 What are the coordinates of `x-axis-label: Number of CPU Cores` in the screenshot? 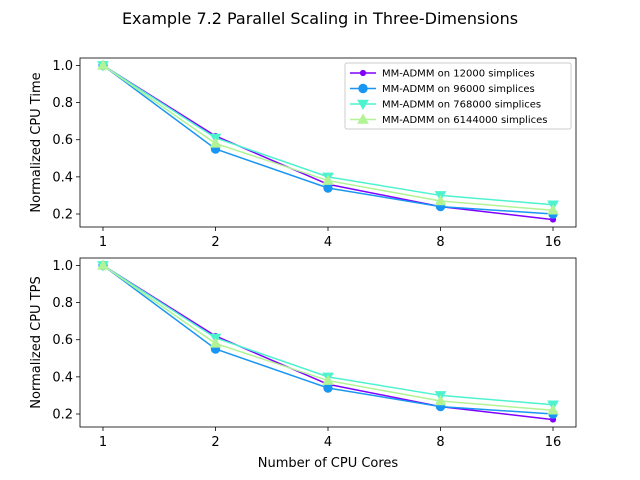 It's located at (328, 463).